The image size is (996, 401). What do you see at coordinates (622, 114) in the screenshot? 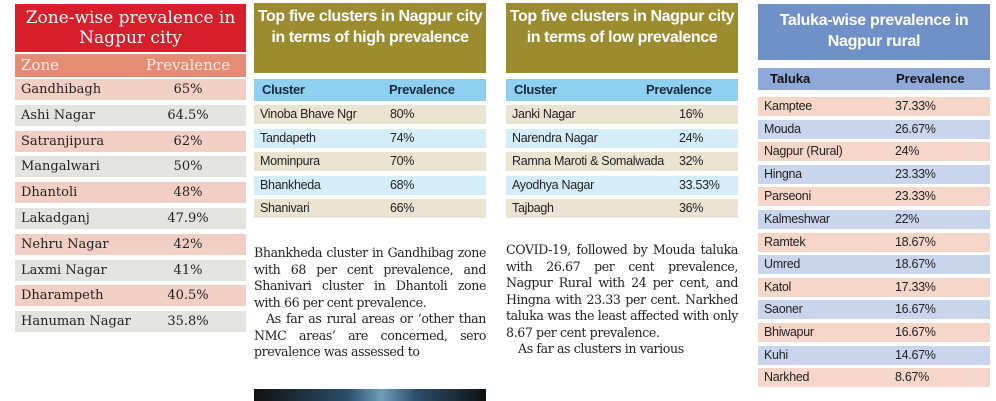
I see `table-row: Janki Nagar 16%` at bounding box center [622, 114].